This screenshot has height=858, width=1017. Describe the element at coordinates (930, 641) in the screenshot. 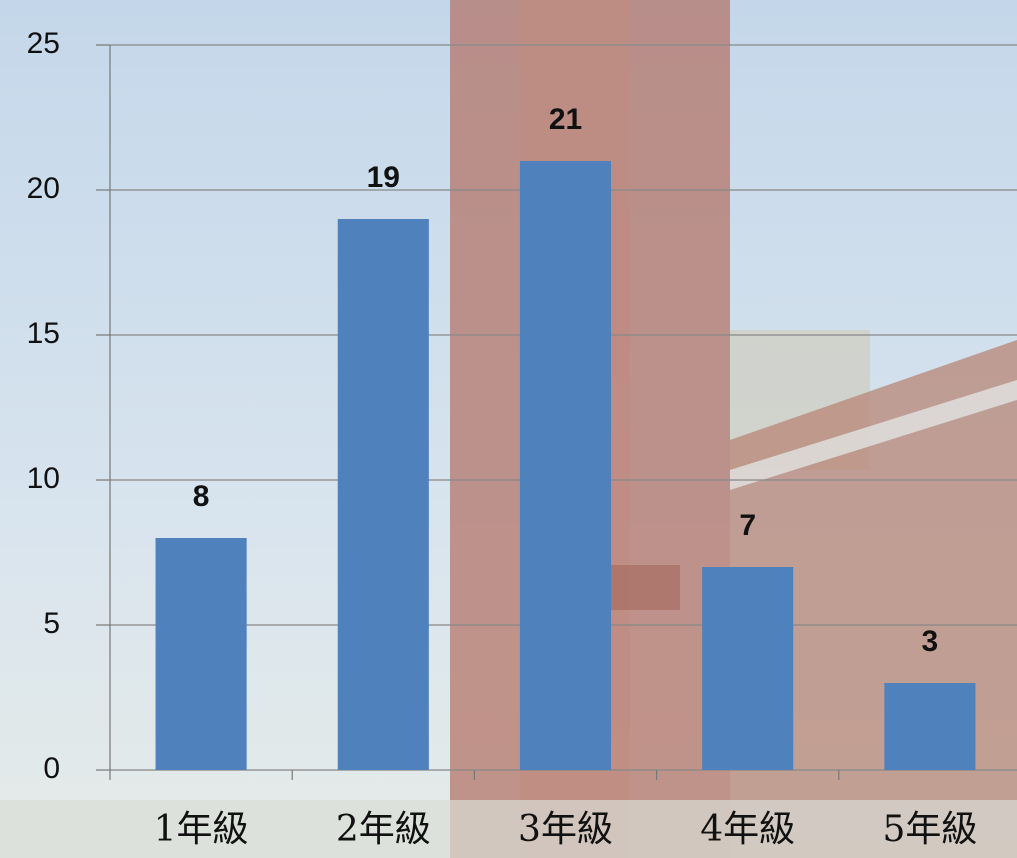

I see `value-label: 3` at that location.